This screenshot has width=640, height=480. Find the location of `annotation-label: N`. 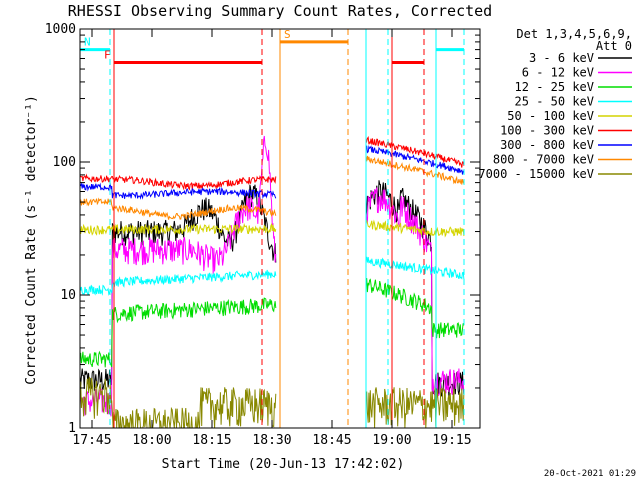

annotation-label: N is located at coordinates (87, 42).